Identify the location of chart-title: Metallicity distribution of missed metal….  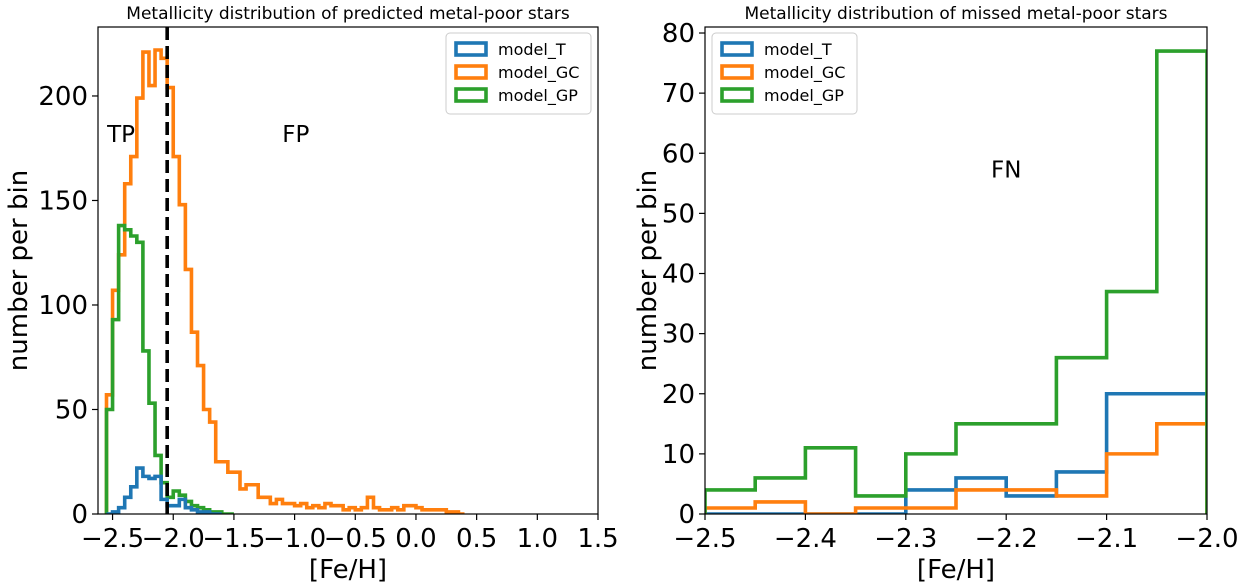
(955, 14).